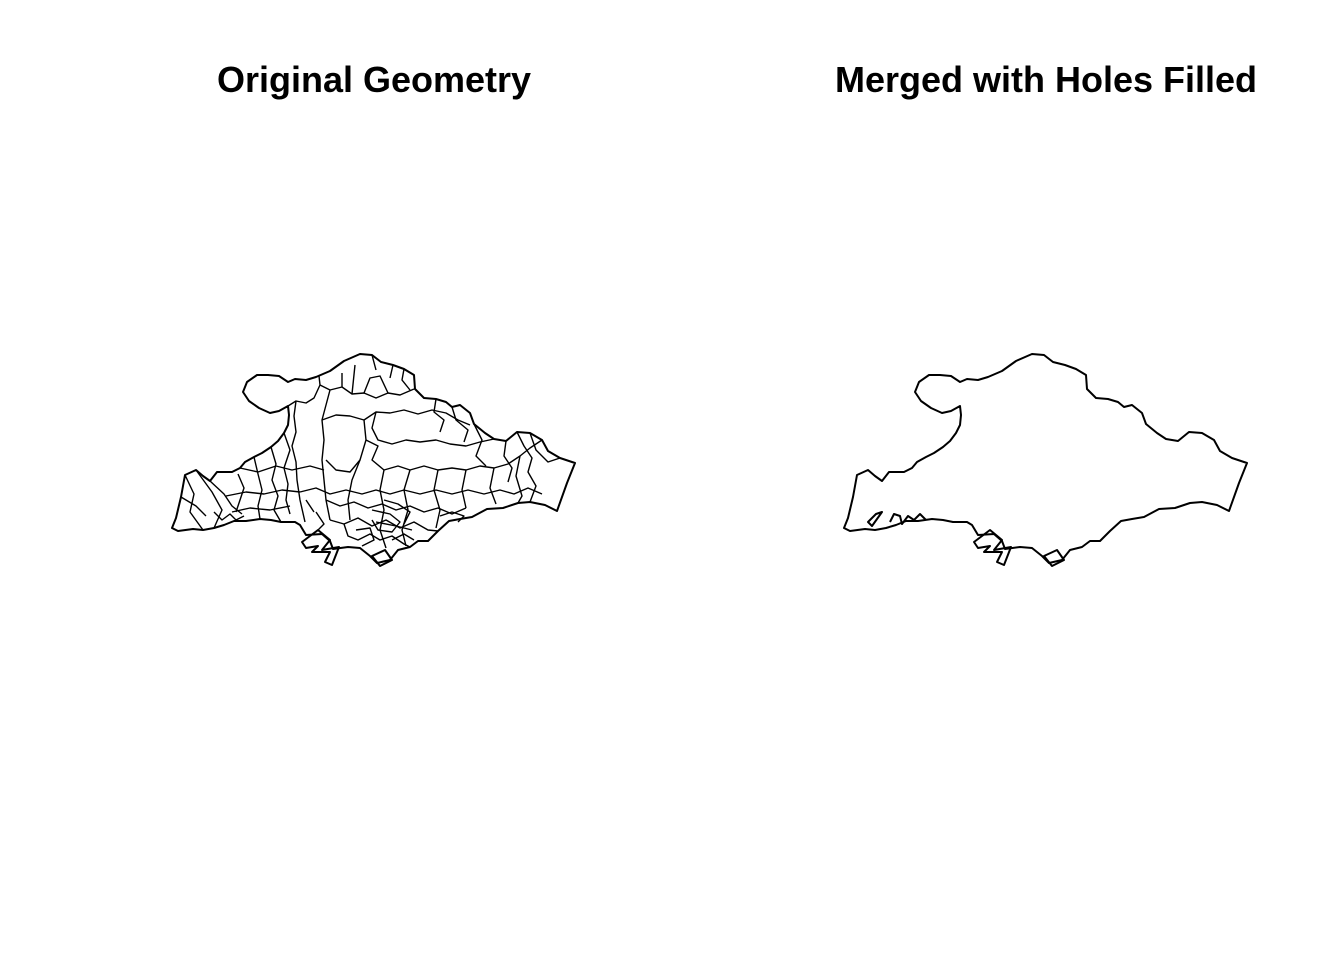  Describe the element at coordinates (370, 451) in the screenshot. I see `subdivision-lines` at that location.